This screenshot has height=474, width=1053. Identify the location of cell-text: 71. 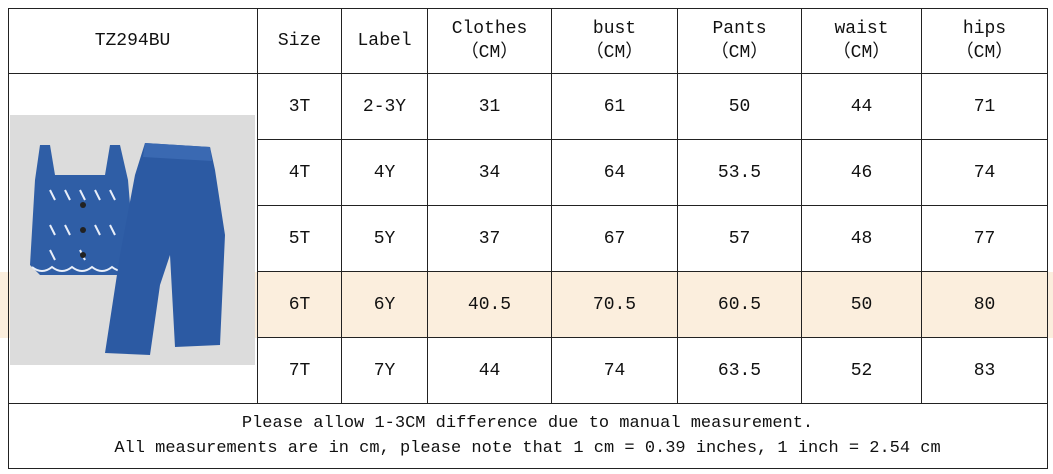
(984, 106).